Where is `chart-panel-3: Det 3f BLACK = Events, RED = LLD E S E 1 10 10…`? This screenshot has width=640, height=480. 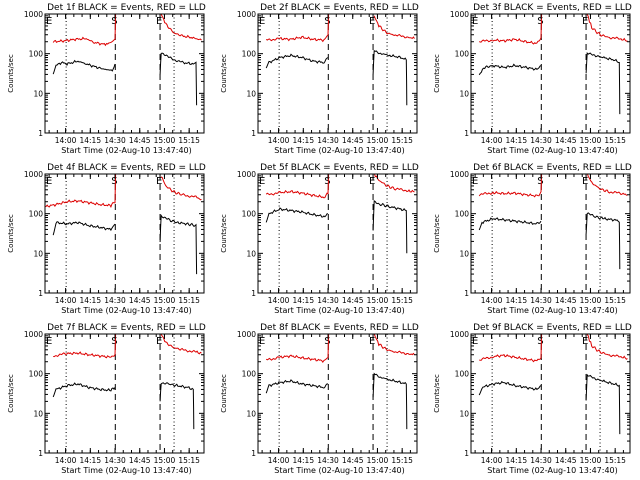 chart-panel-3: Det 3f BLACK = Events, RED = LLD E S E 1 10 10… is located at coordinates (532, 79).